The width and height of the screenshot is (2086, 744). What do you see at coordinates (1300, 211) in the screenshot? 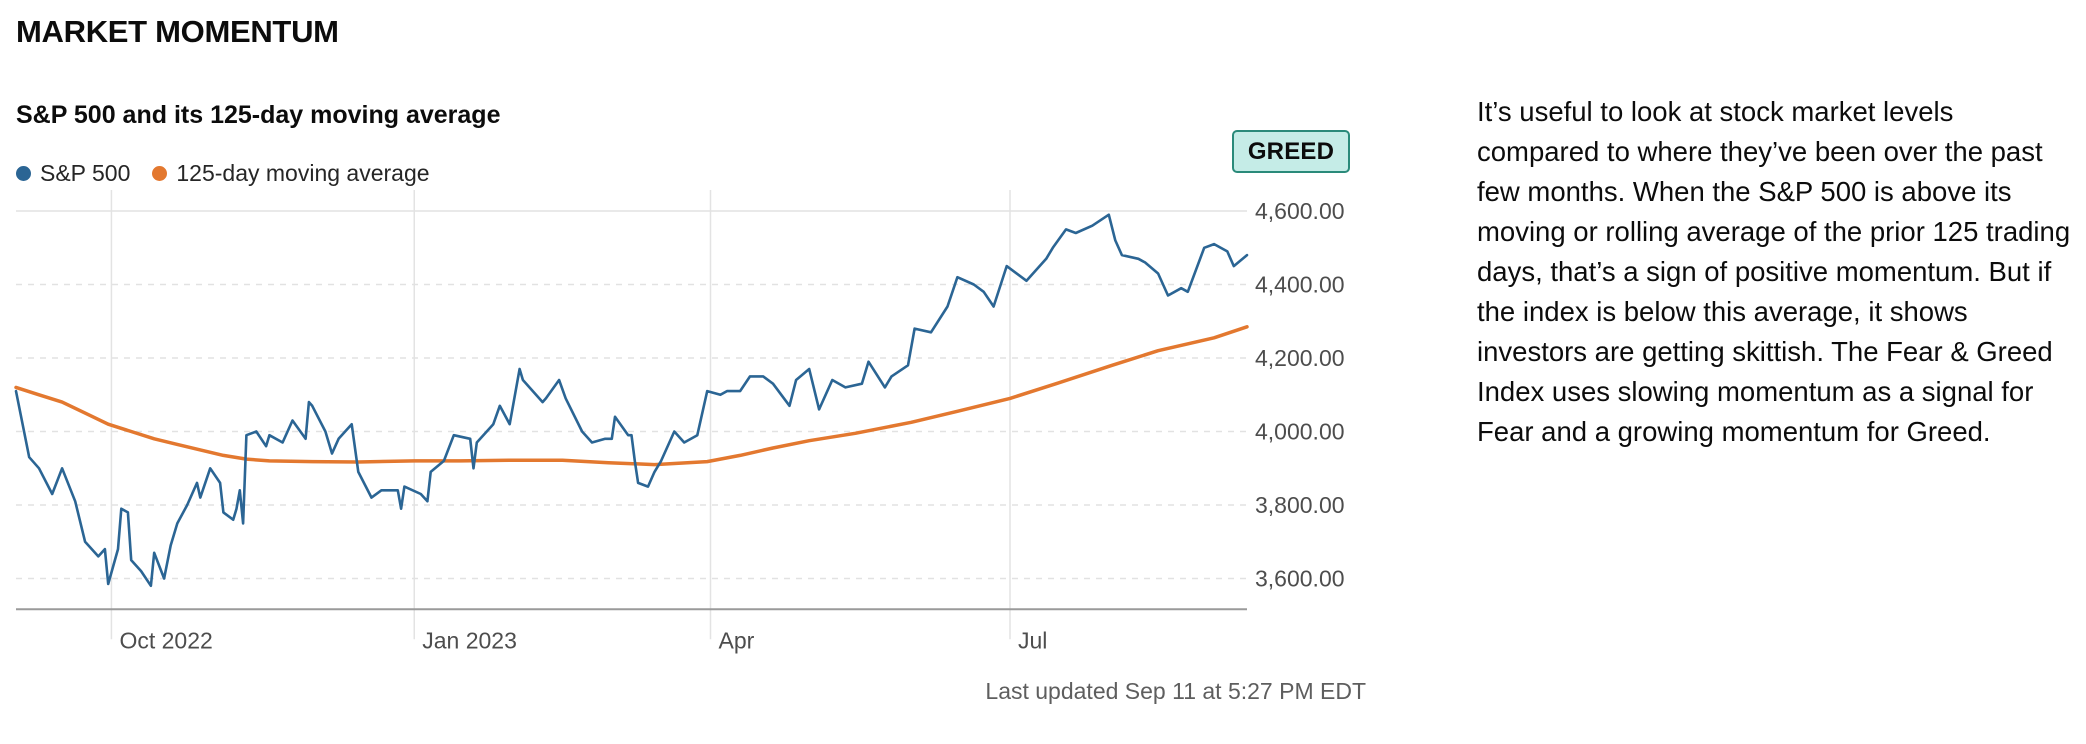
I see `y-tick-label: 4,600.00` at bounding box center [1300, 211].